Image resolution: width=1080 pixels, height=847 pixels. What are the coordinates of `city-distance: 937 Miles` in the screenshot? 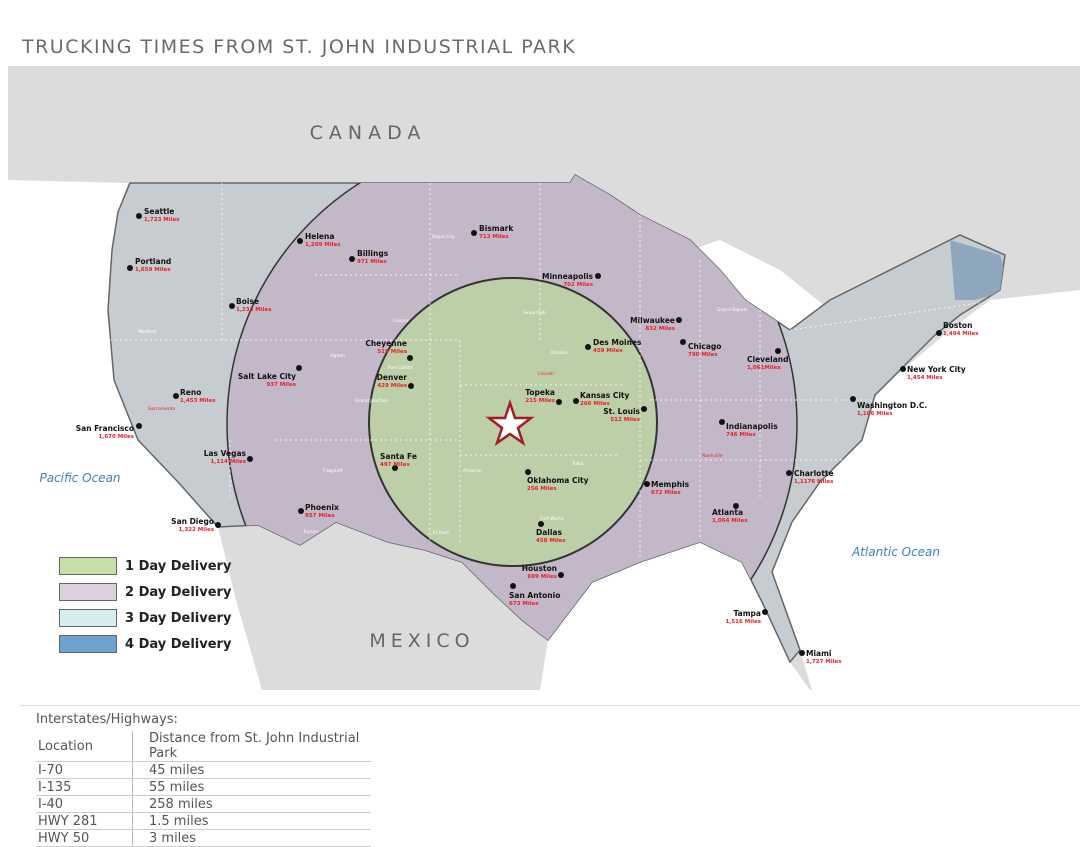 It's located at (281, 385).